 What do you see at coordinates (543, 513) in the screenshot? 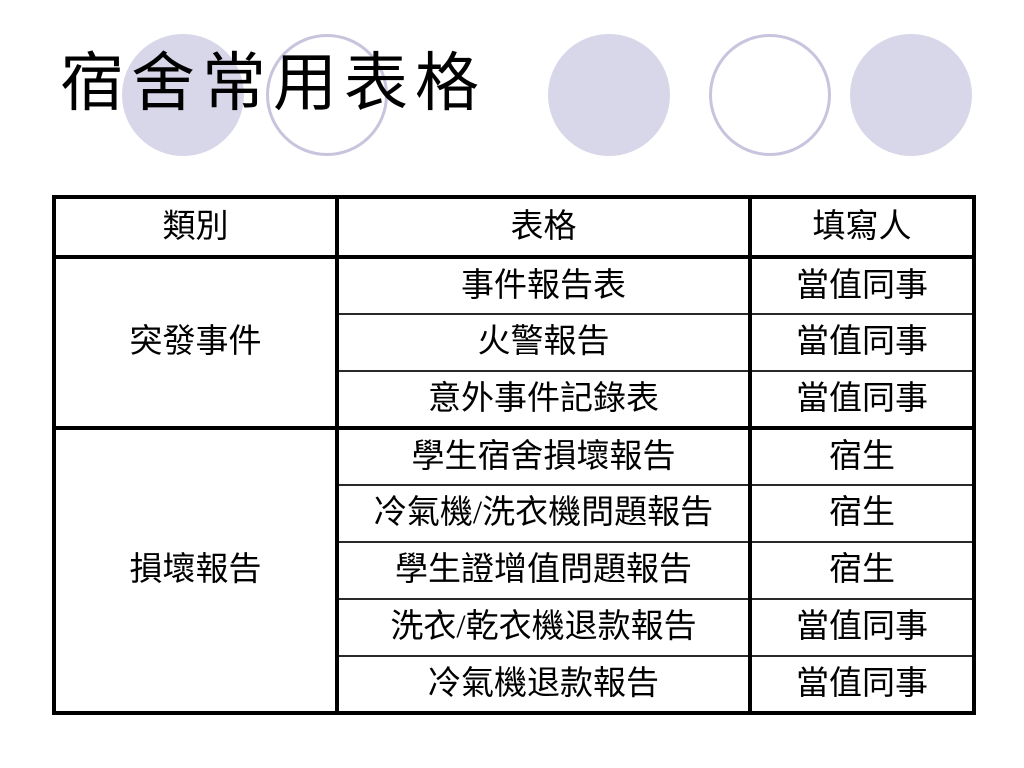
I see `form-cell: 冷氣機/洗衣機問題報告` at bounding box center [543, 513].